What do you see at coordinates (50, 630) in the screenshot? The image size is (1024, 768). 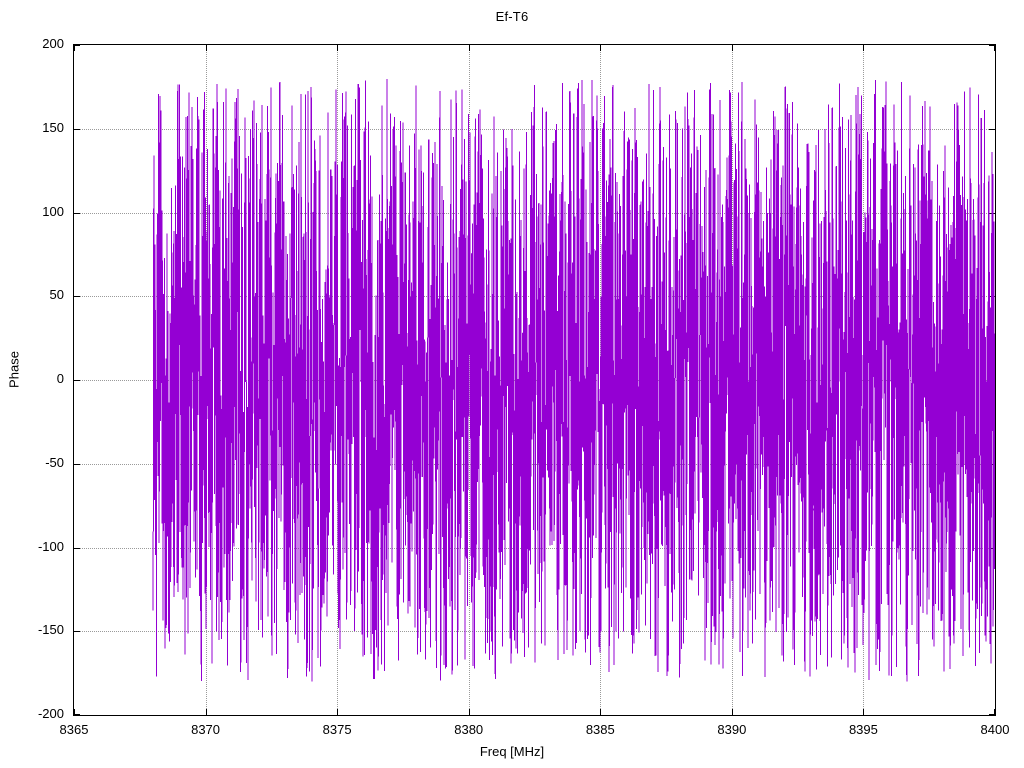 I see `y-axis-tick-label: -150` at bounding box center [50, 630].